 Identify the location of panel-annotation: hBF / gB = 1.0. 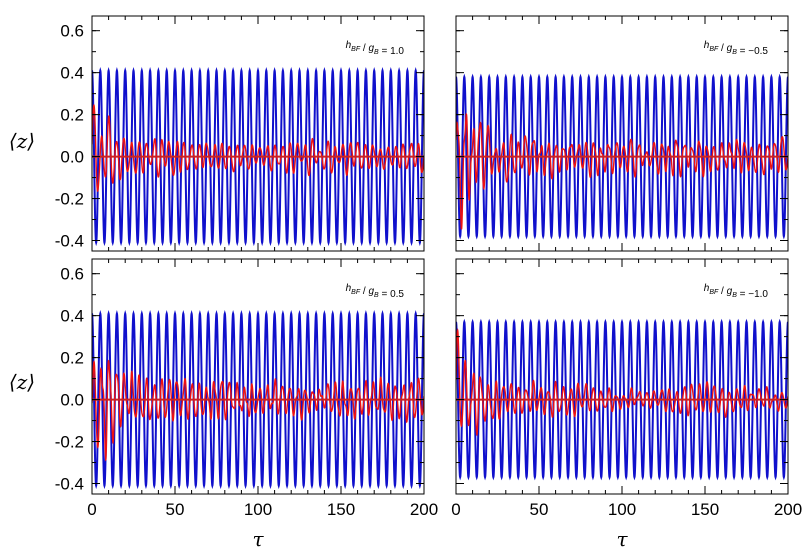
(375, 48).